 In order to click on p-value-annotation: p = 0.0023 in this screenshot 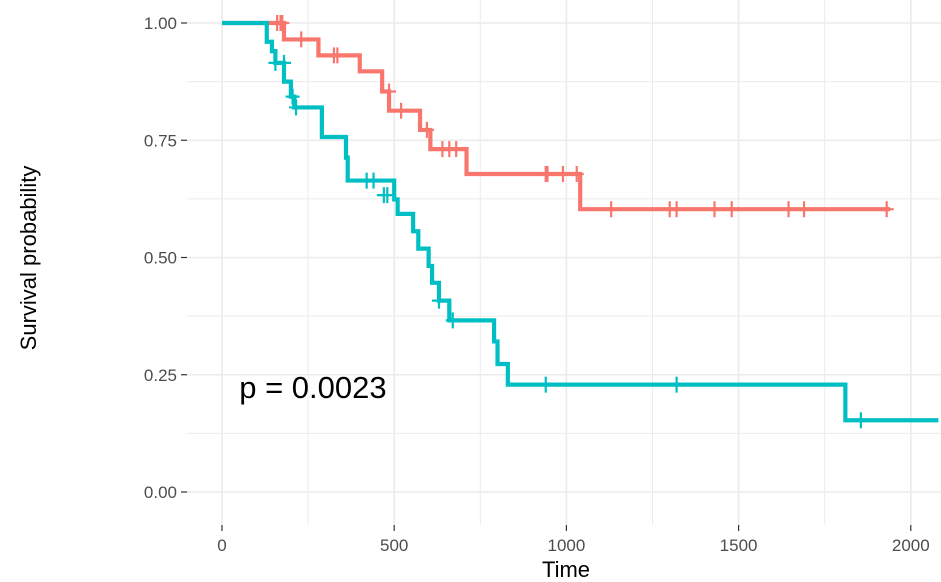, I will do `click(312, 387)`.